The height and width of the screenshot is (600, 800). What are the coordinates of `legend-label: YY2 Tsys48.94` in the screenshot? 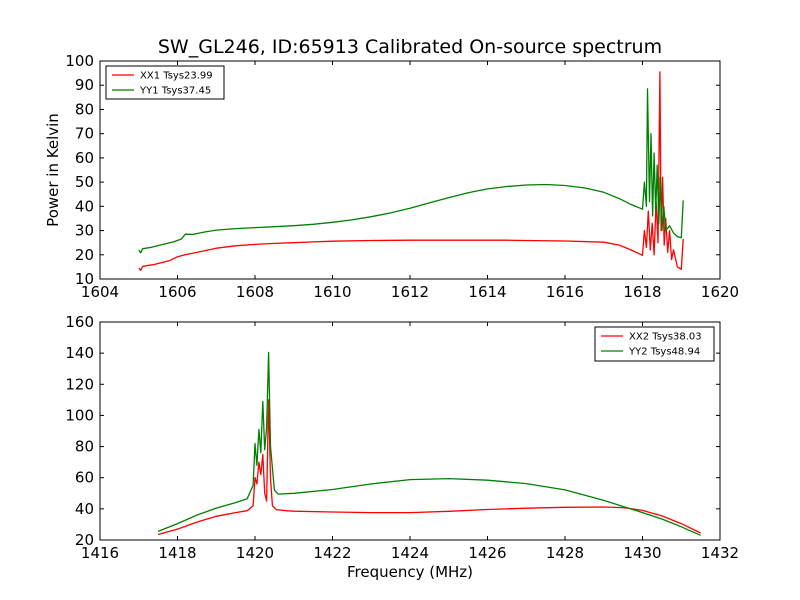 It's located at (664, 352).